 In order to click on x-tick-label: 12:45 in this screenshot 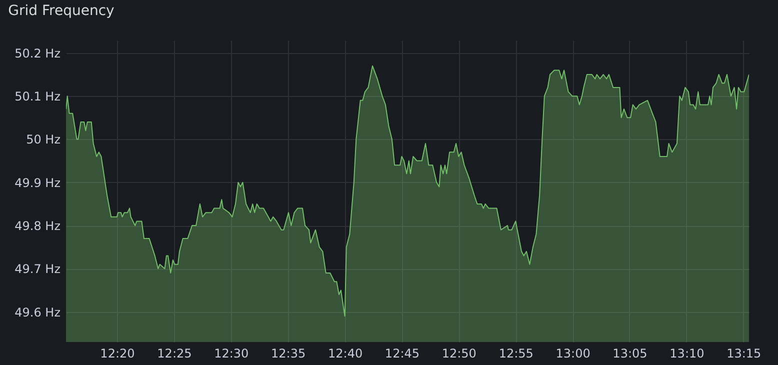, I will do `click(402, 353)`.